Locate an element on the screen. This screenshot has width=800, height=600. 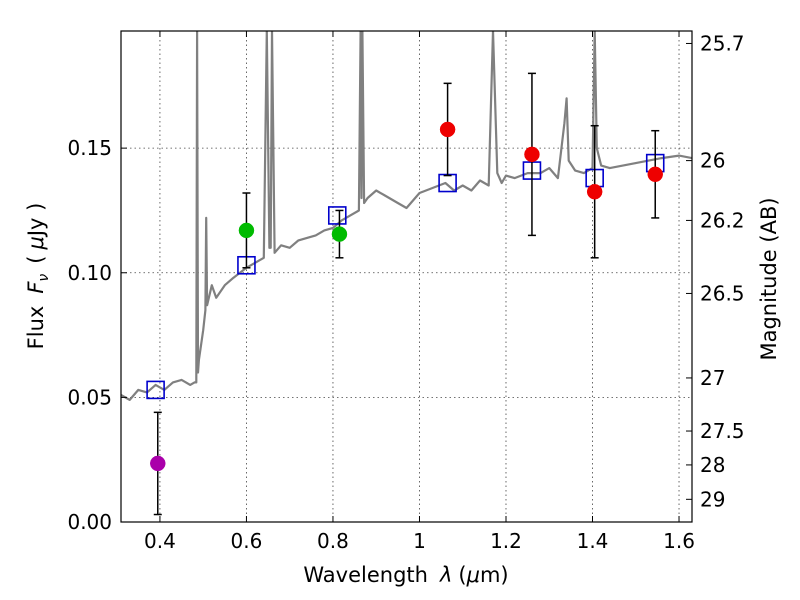
y2-tick-label: 26 is located at coordinates (712, 161).